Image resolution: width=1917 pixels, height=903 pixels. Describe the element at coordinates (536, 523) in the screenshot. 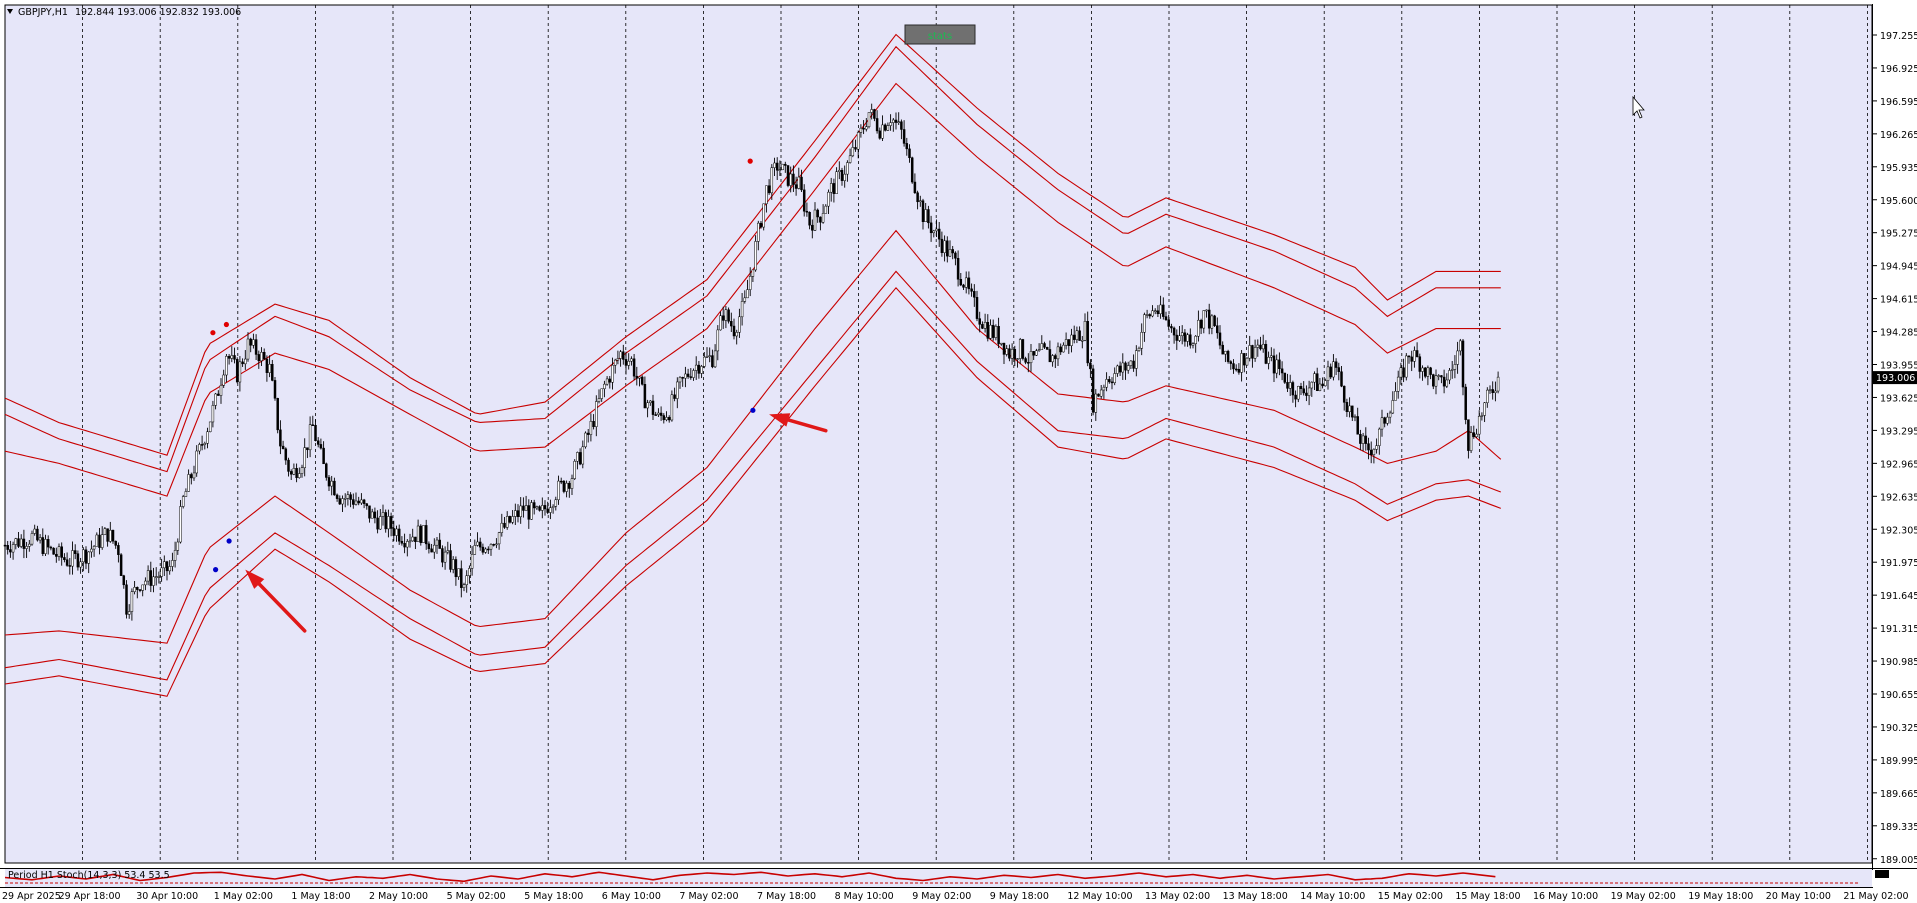

I see `annotation-arrows` at that location.